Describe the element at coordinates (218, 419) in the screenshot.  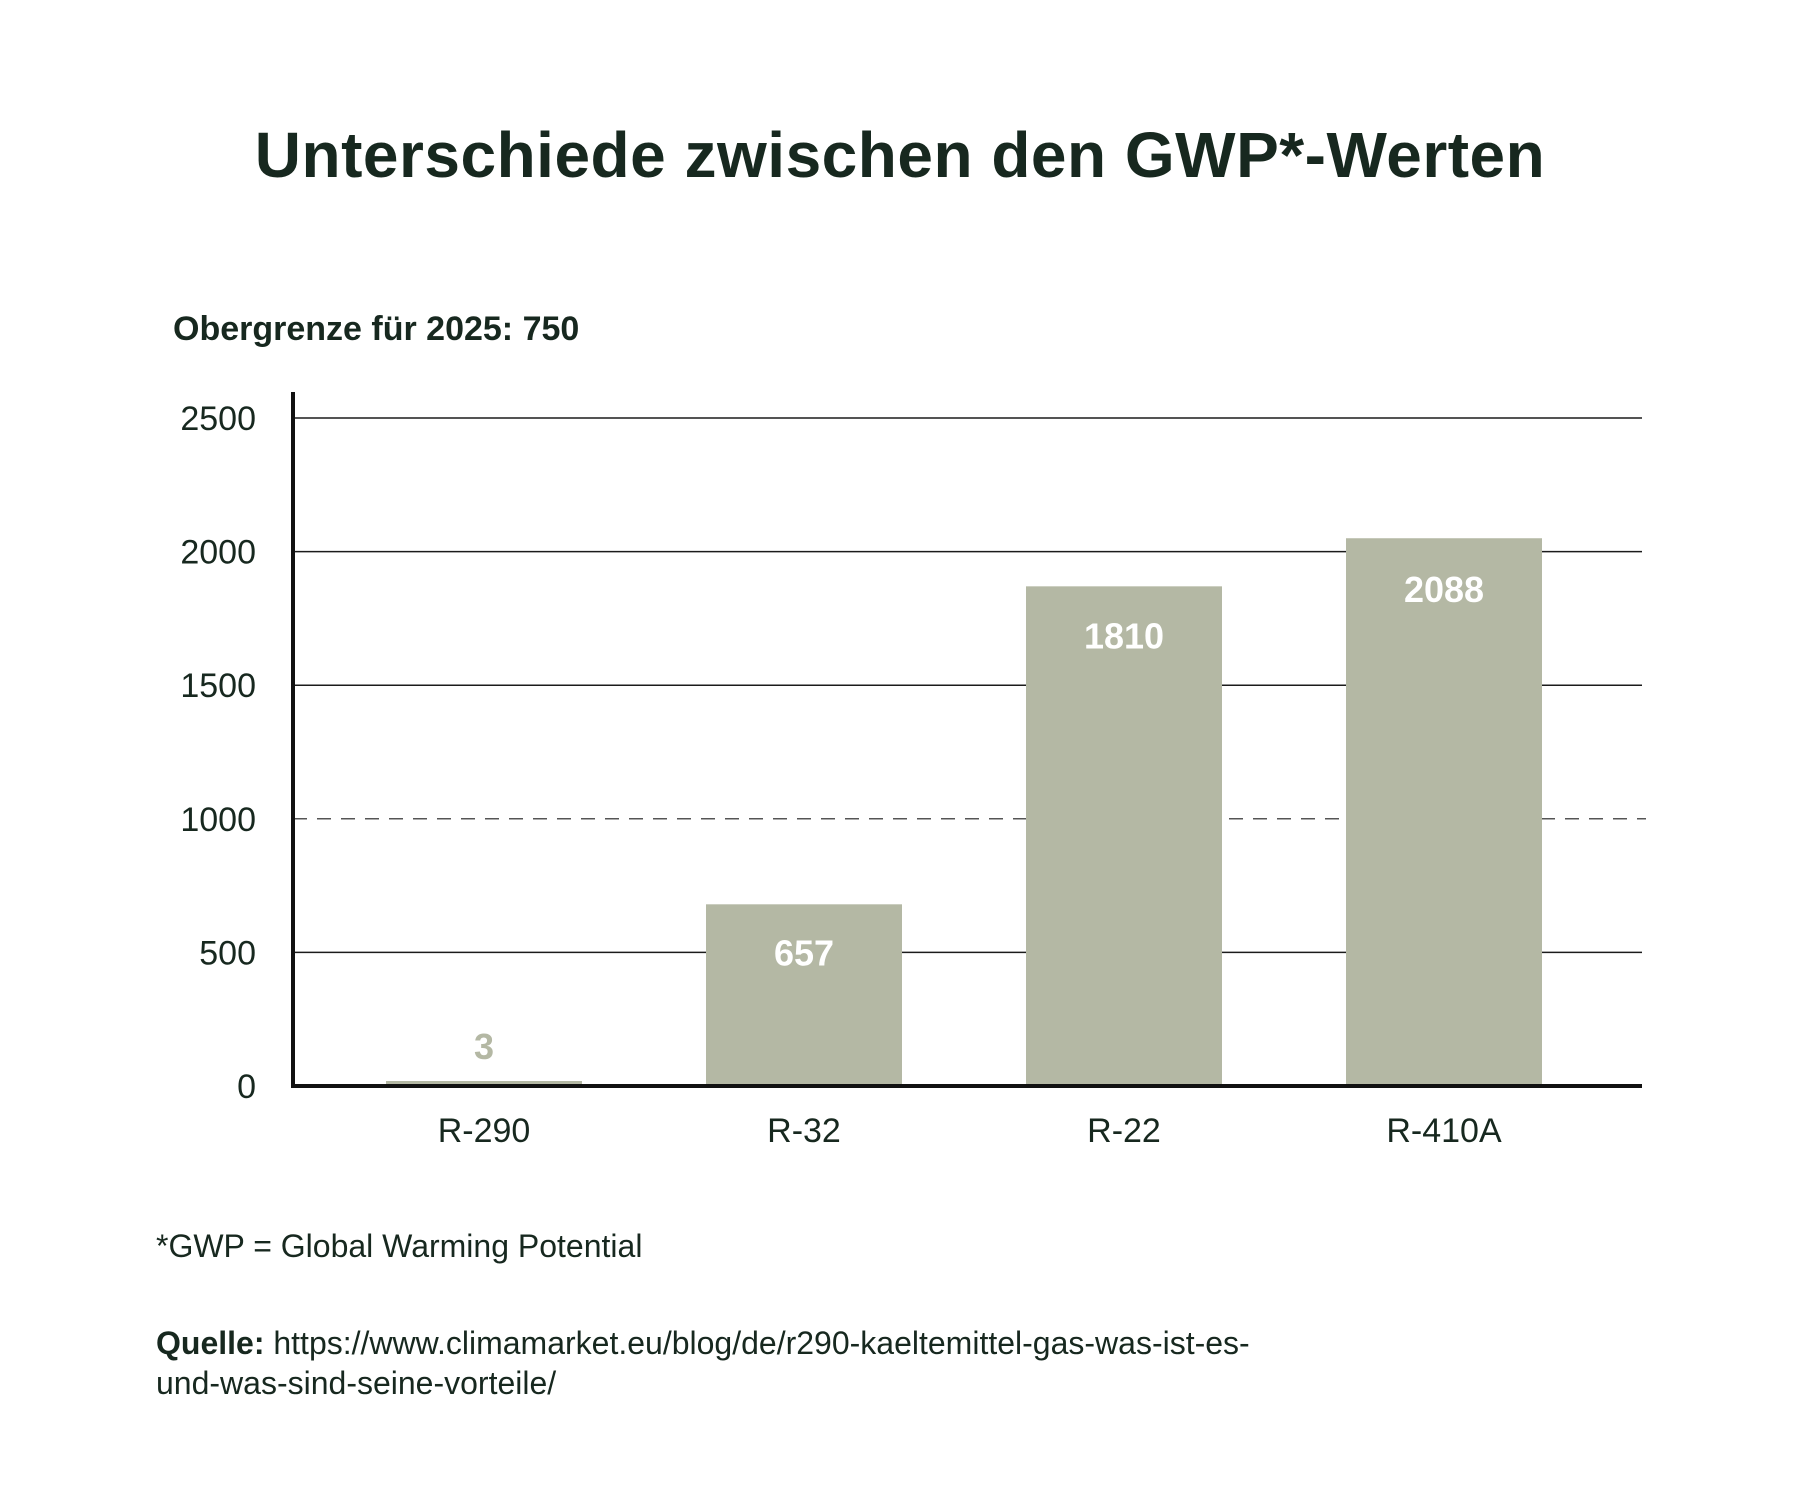
I see `y-tick-label-2500: 2500` at that location.